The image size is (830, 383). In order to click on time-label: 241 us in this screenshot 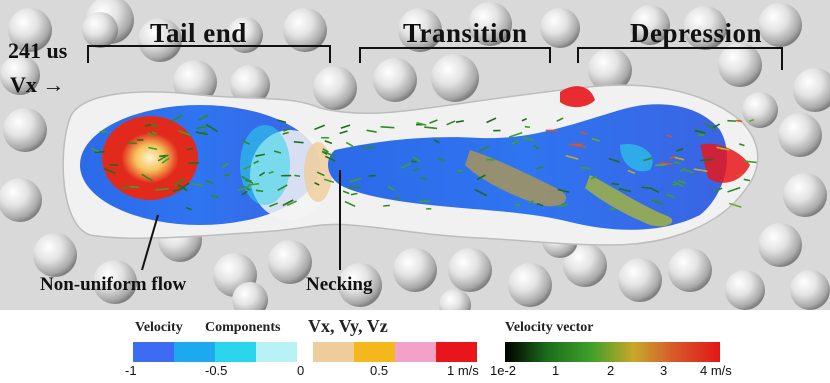, I will do `click(38, 50)`.